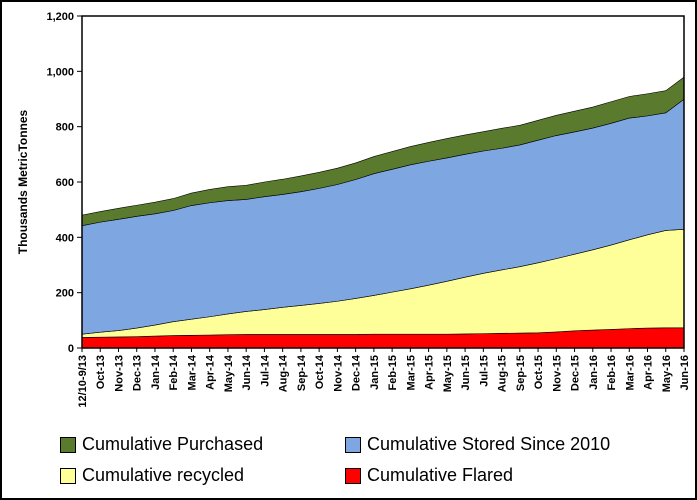 This screenshot has width=697, height=500. Describe the element at coordinates (466, 372) in the screenshot. I see `x-tick-label: Jun-15` at that location.